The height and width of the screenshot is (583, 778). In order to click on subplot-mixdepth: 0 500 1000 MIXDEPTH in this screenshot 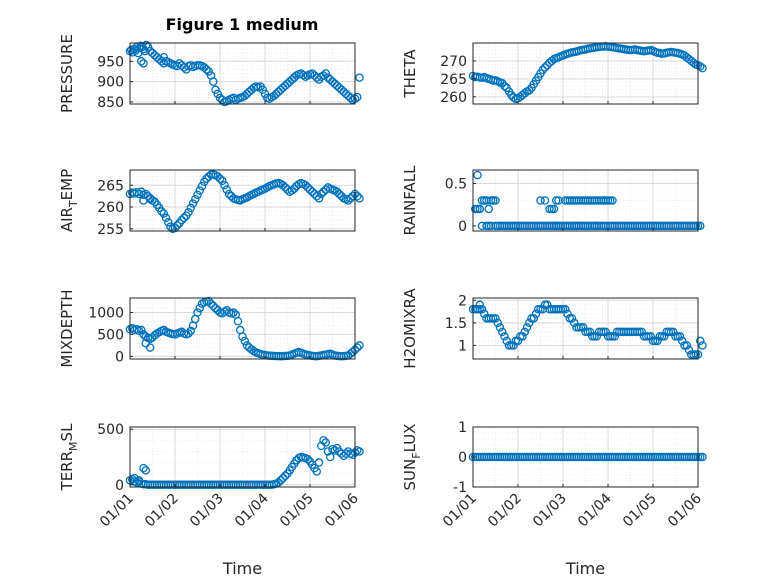, I will do `click(211, 328)`.